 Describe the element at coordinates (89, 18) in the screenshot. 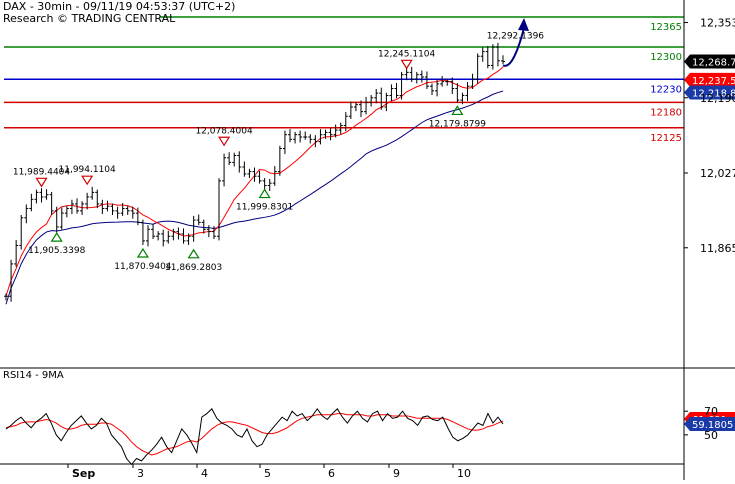

I see `chart-header-line2: Research © TRADING CENTRAL` at that location.